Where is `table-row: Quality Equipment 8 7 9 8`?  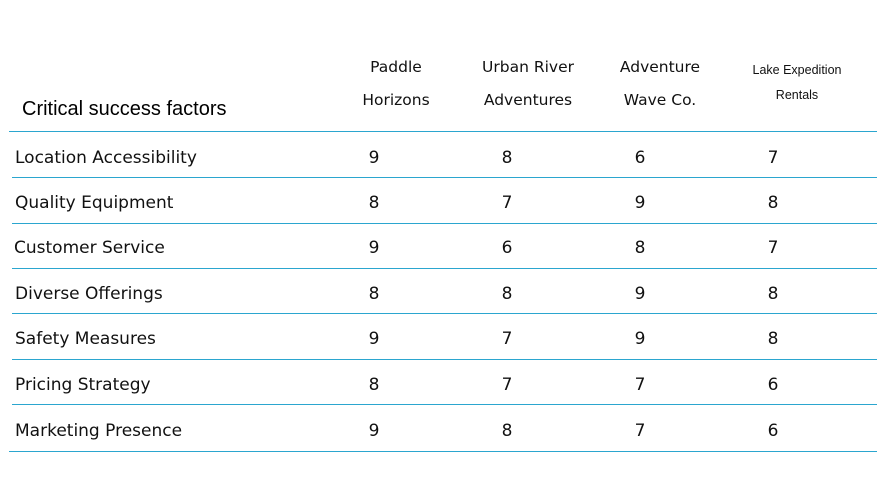
table-row: Quality Equipment 8 7 9 8 is located at coordinates (438, 202).